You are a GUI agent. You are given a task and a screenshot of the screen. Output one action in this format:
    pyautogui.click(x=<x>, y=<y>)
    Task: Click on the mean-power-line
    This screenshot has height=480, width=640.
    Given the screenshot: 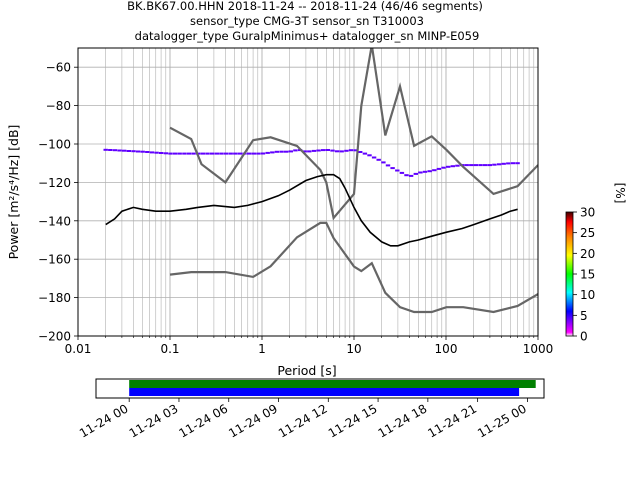 What is the action you would take?
    pyautogui.click(x=311, y=210)
    